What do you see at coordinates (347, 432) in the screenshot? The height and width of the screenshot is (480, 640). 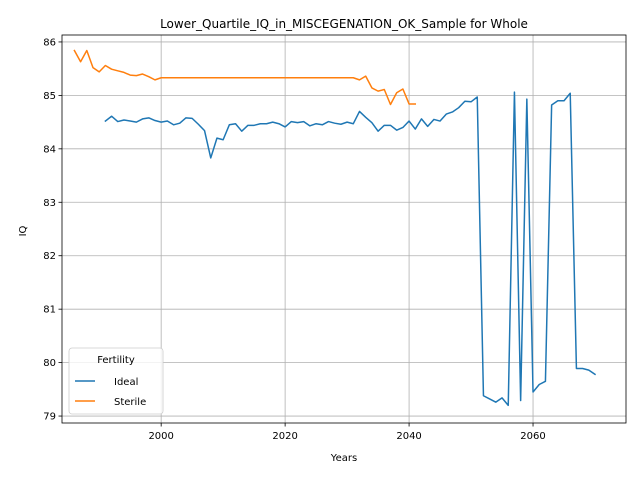 I see `x-axis: 2000 2020 2040 2060` at bounding box center [347, 432].